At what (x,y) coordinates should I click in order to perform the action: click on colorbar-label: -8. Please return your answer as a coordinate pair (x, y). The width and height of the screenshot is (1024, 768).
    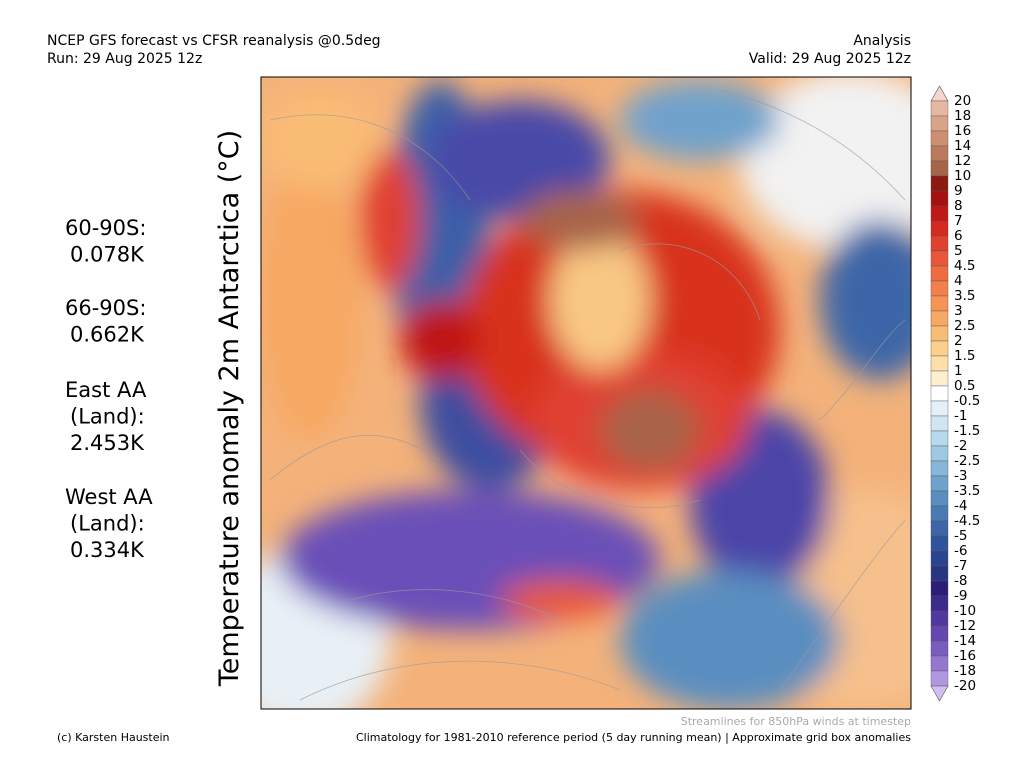
    Looking at the image, I should click on (960, 581).